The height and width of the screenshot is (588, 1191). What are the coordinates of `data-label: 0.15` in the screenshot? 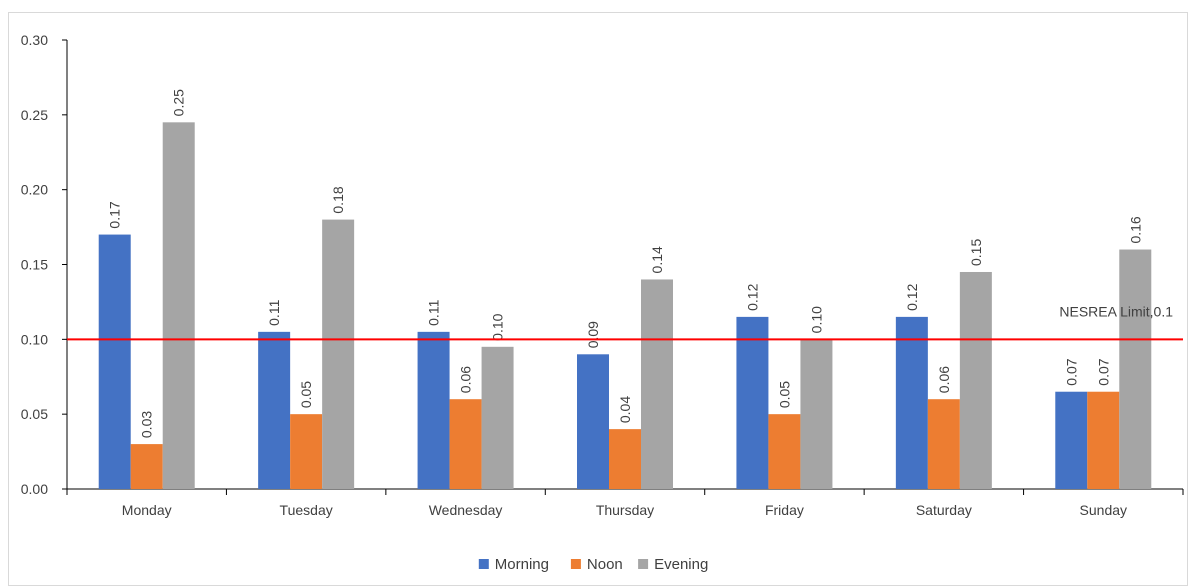 It's located at (976, 252).